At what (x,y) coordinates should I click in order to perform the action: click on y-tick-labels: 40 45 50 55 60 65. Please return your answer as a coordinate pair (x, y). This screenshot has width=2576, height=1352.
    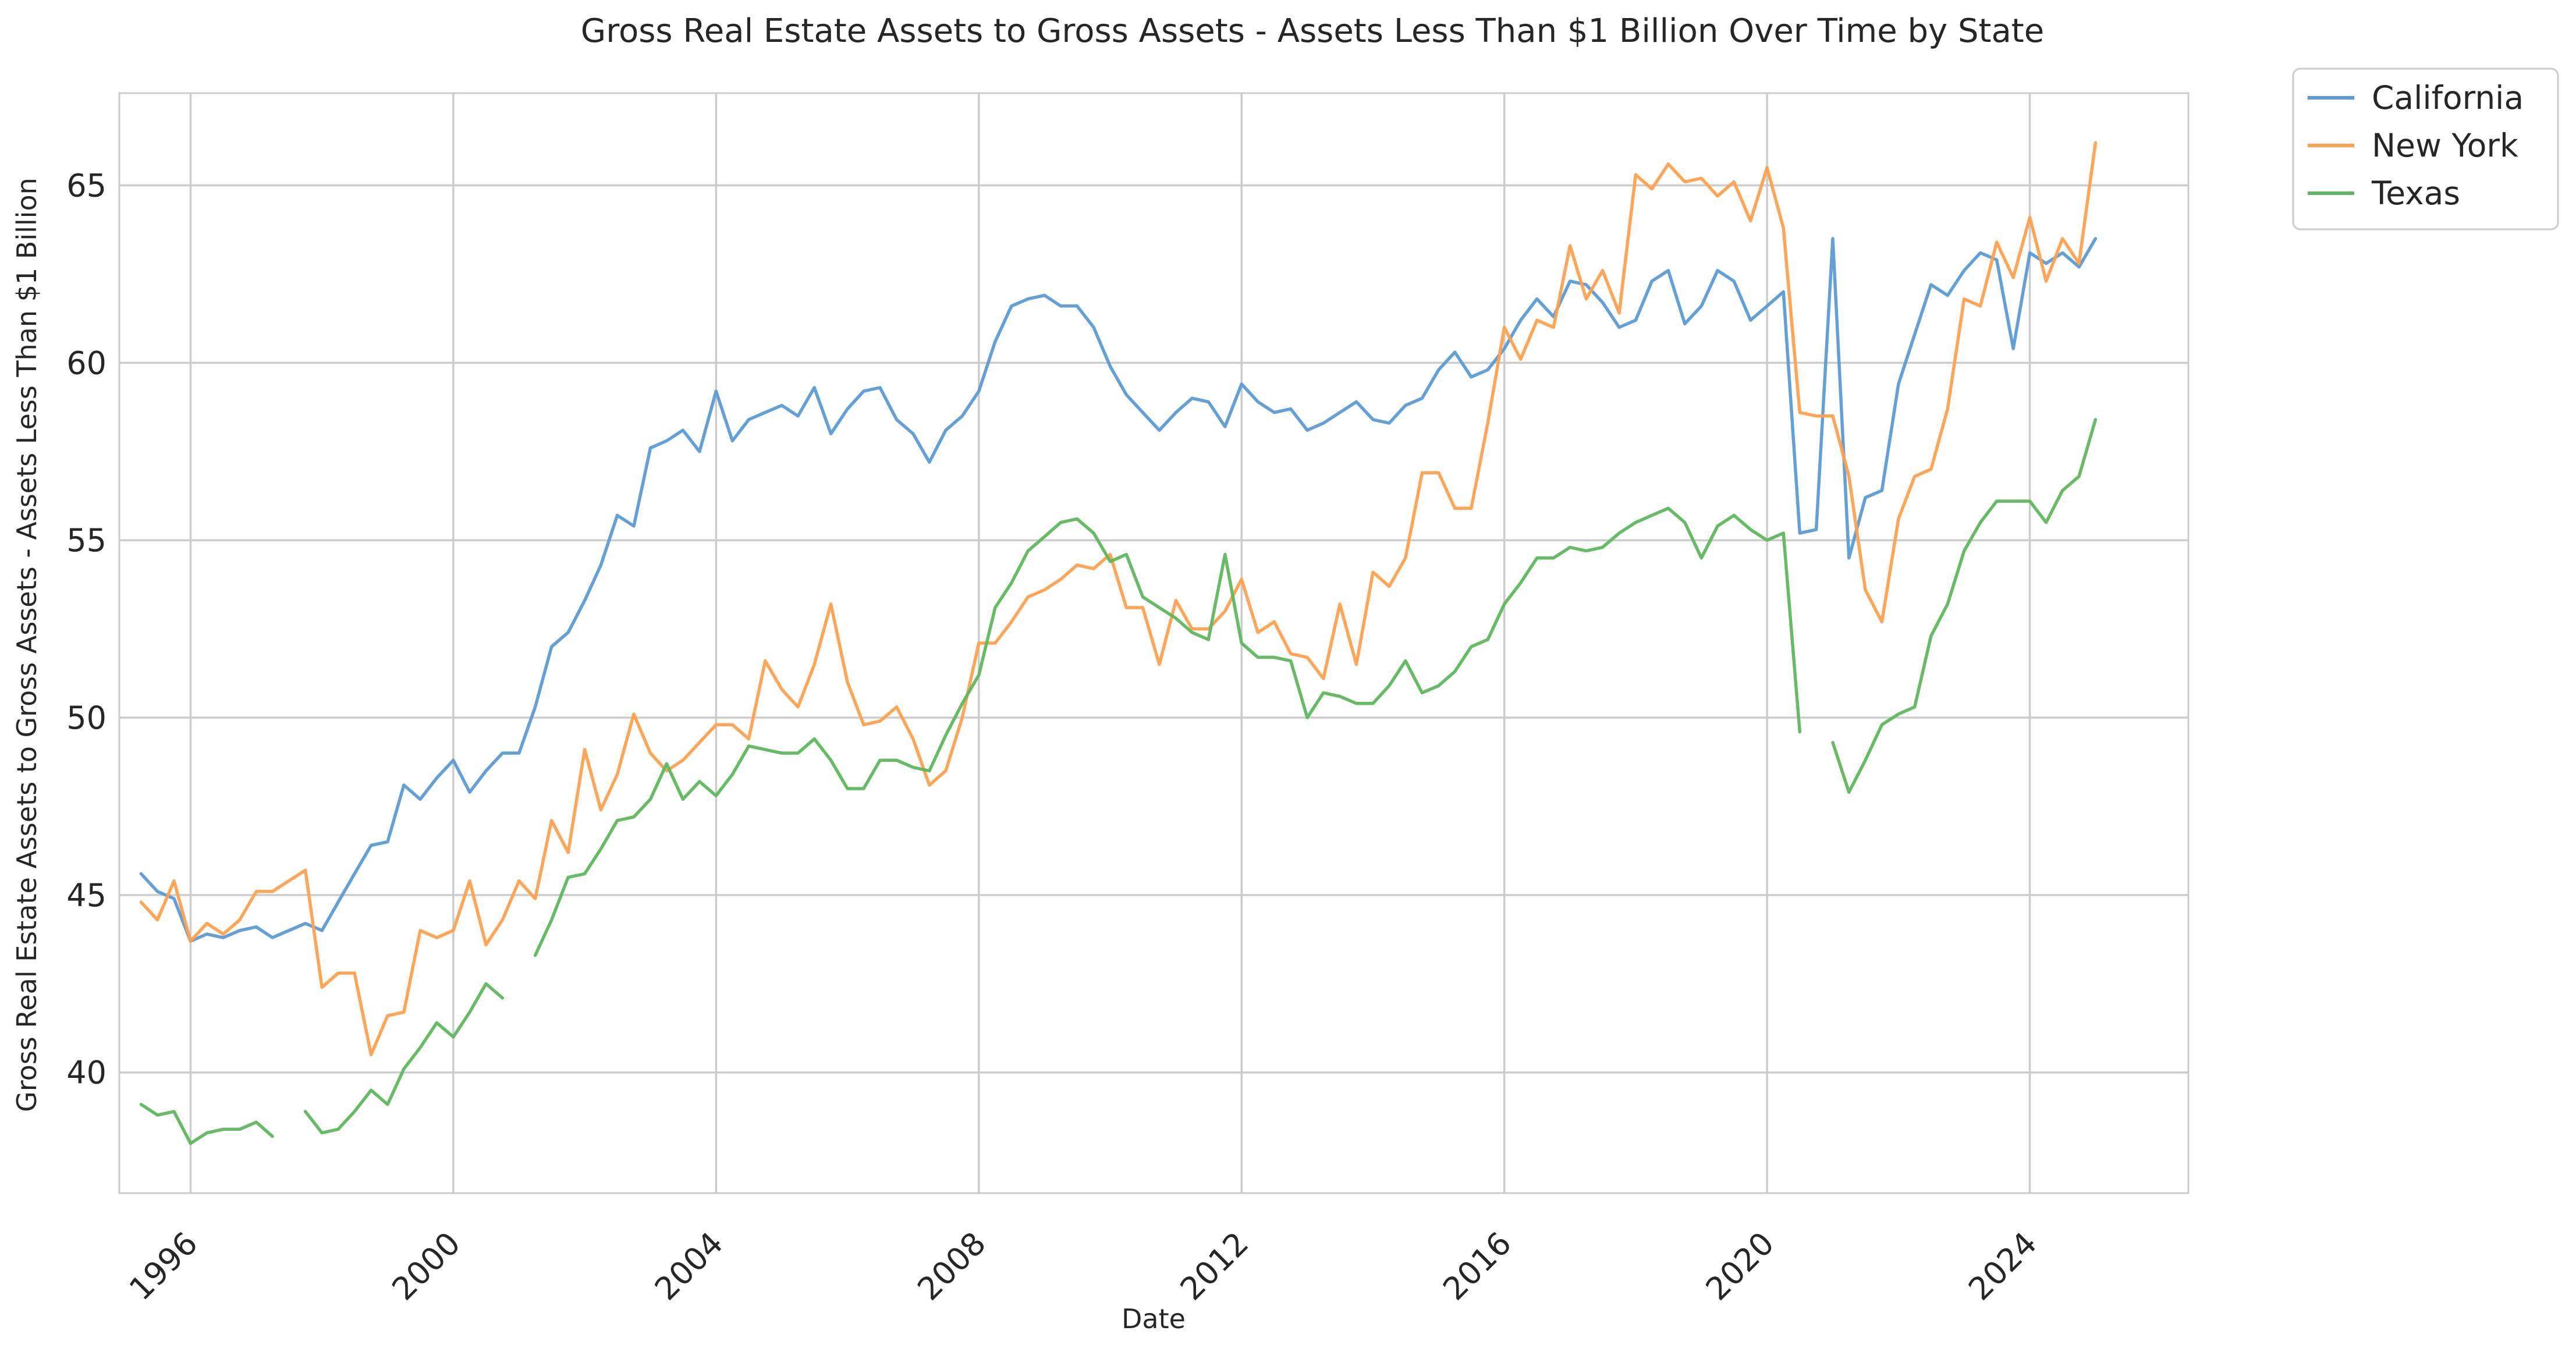
    Looking at the image, I should click on (87, 630).